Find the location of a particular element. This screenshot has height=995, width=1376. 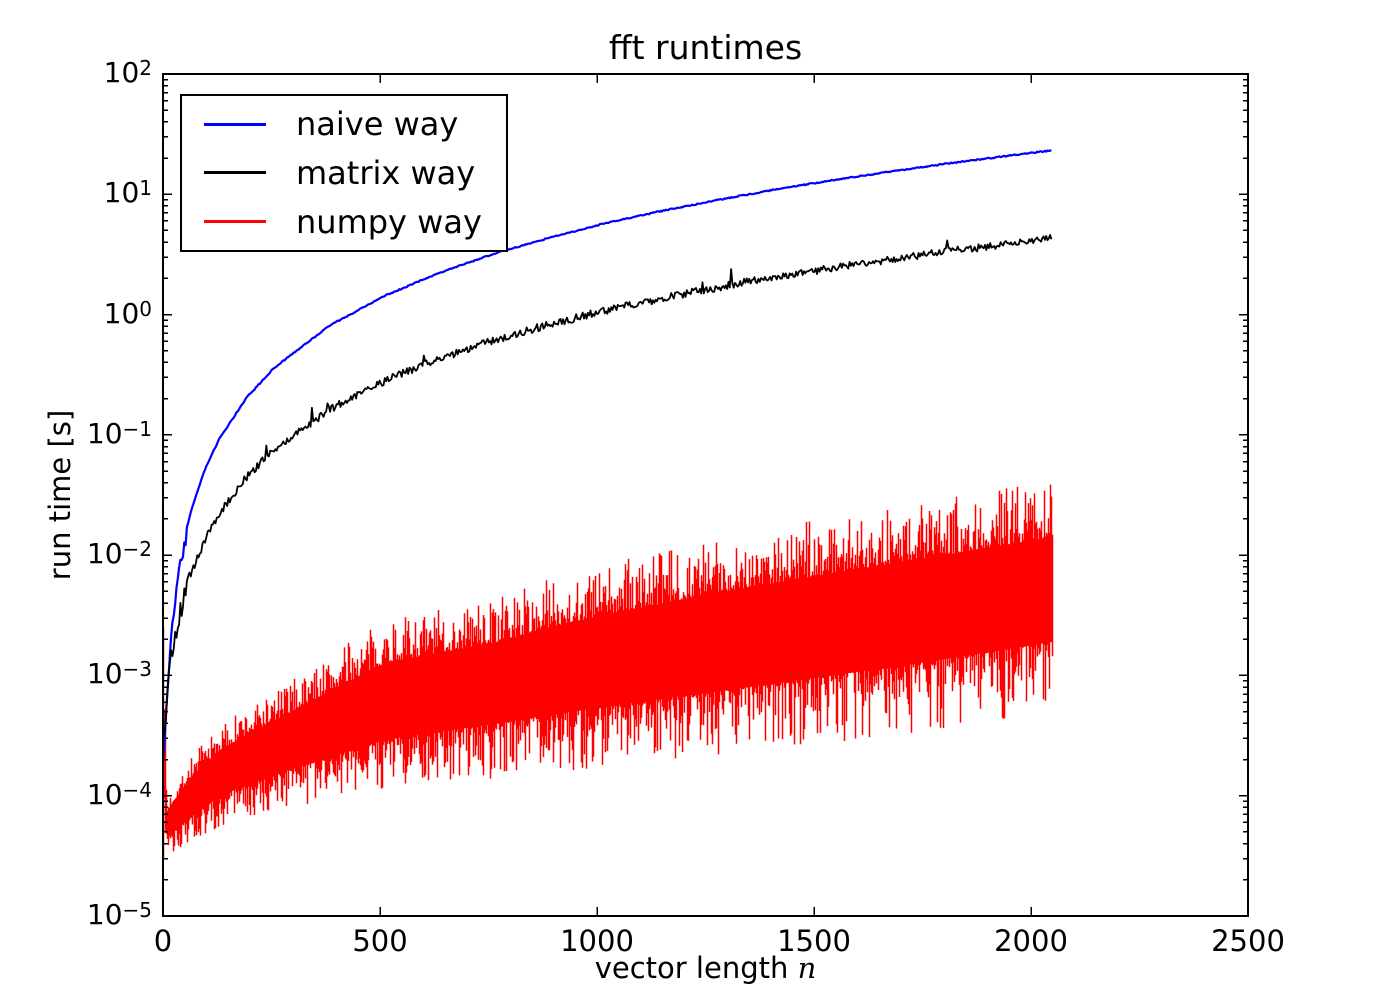

legend: naive way matrix way numpy way is located at coordinates (344, 173).